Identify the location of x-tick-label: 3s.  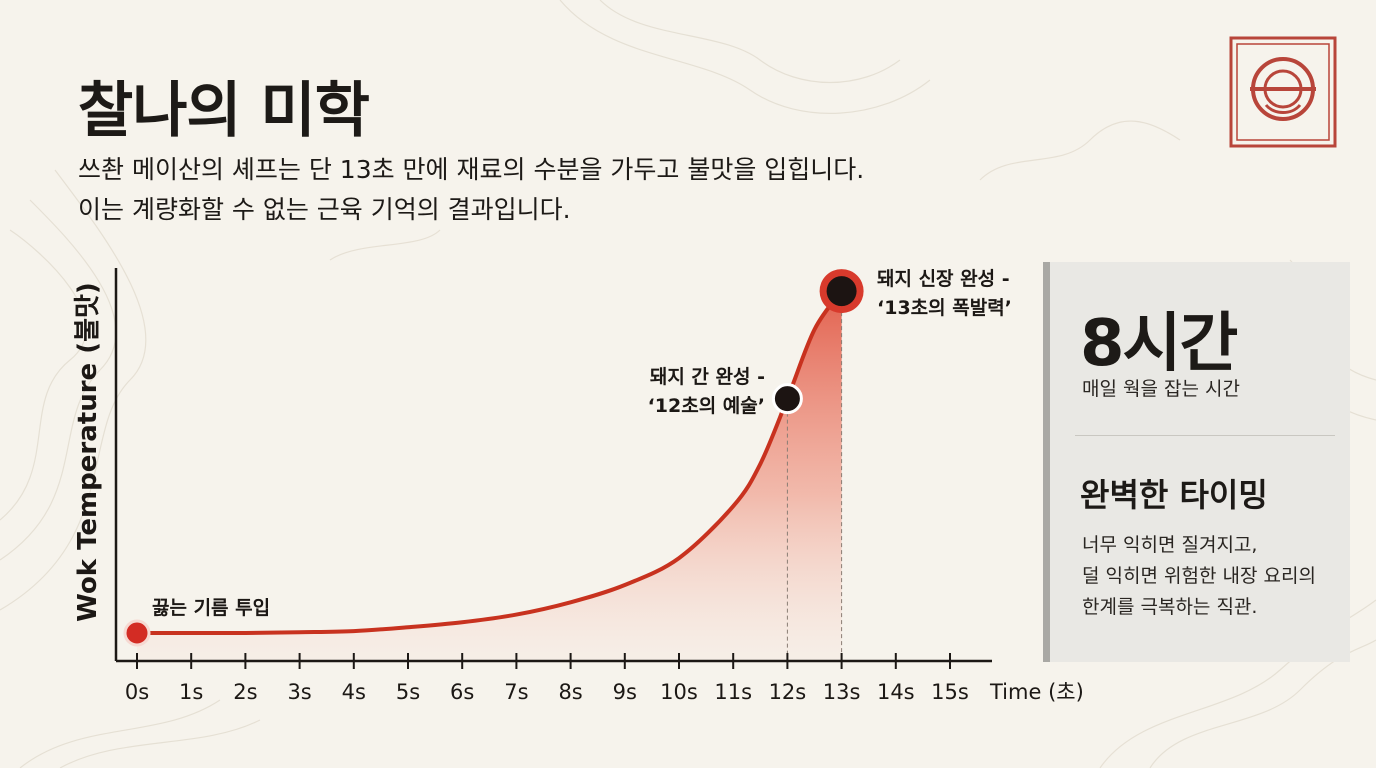
(299, 692).